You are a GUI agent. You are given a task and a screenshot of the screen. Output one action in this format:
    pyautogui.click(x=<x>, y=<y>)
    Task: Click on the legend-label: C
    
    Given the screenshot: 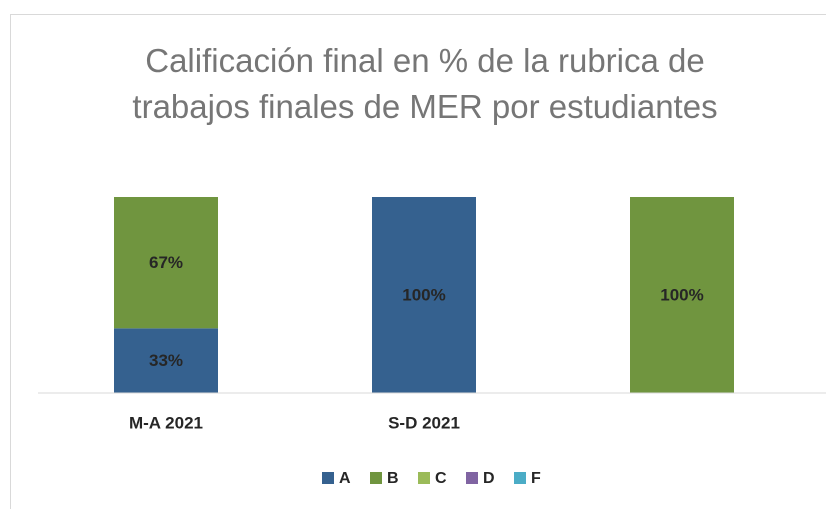 What is the action you would take?
    pyautogui.click(x=441, y=478)
    